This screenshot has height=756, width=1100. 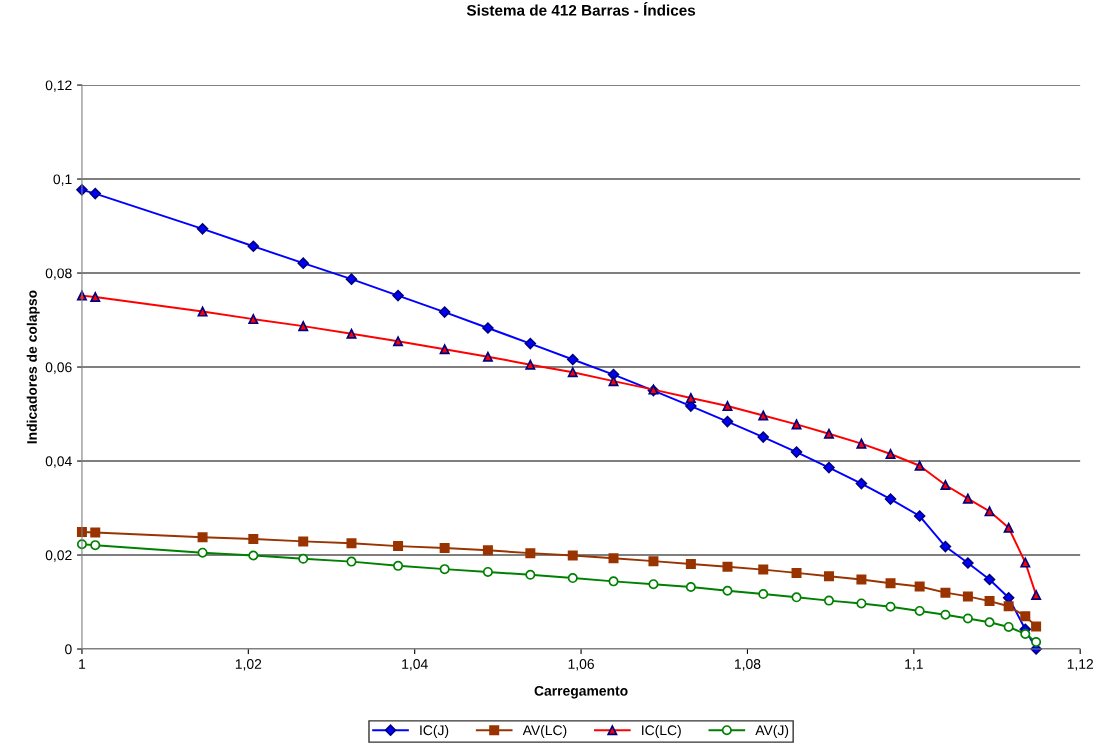 What do you see at coordinates (914, 665) in the screenshot?
I see `x-tick-label: 1,1` at bounding box center [914, 665].